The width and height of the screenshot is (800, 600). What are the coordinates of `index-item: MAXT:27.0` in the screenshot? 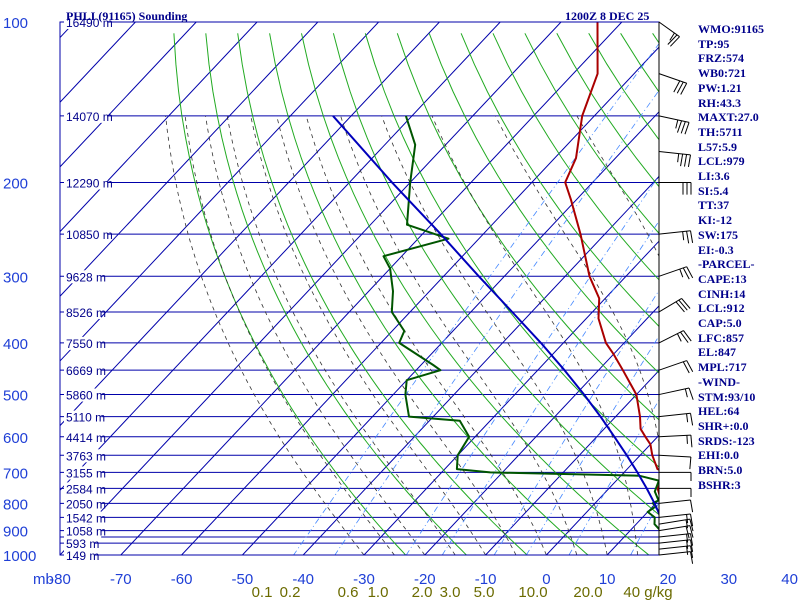 It's located at (732, 117).